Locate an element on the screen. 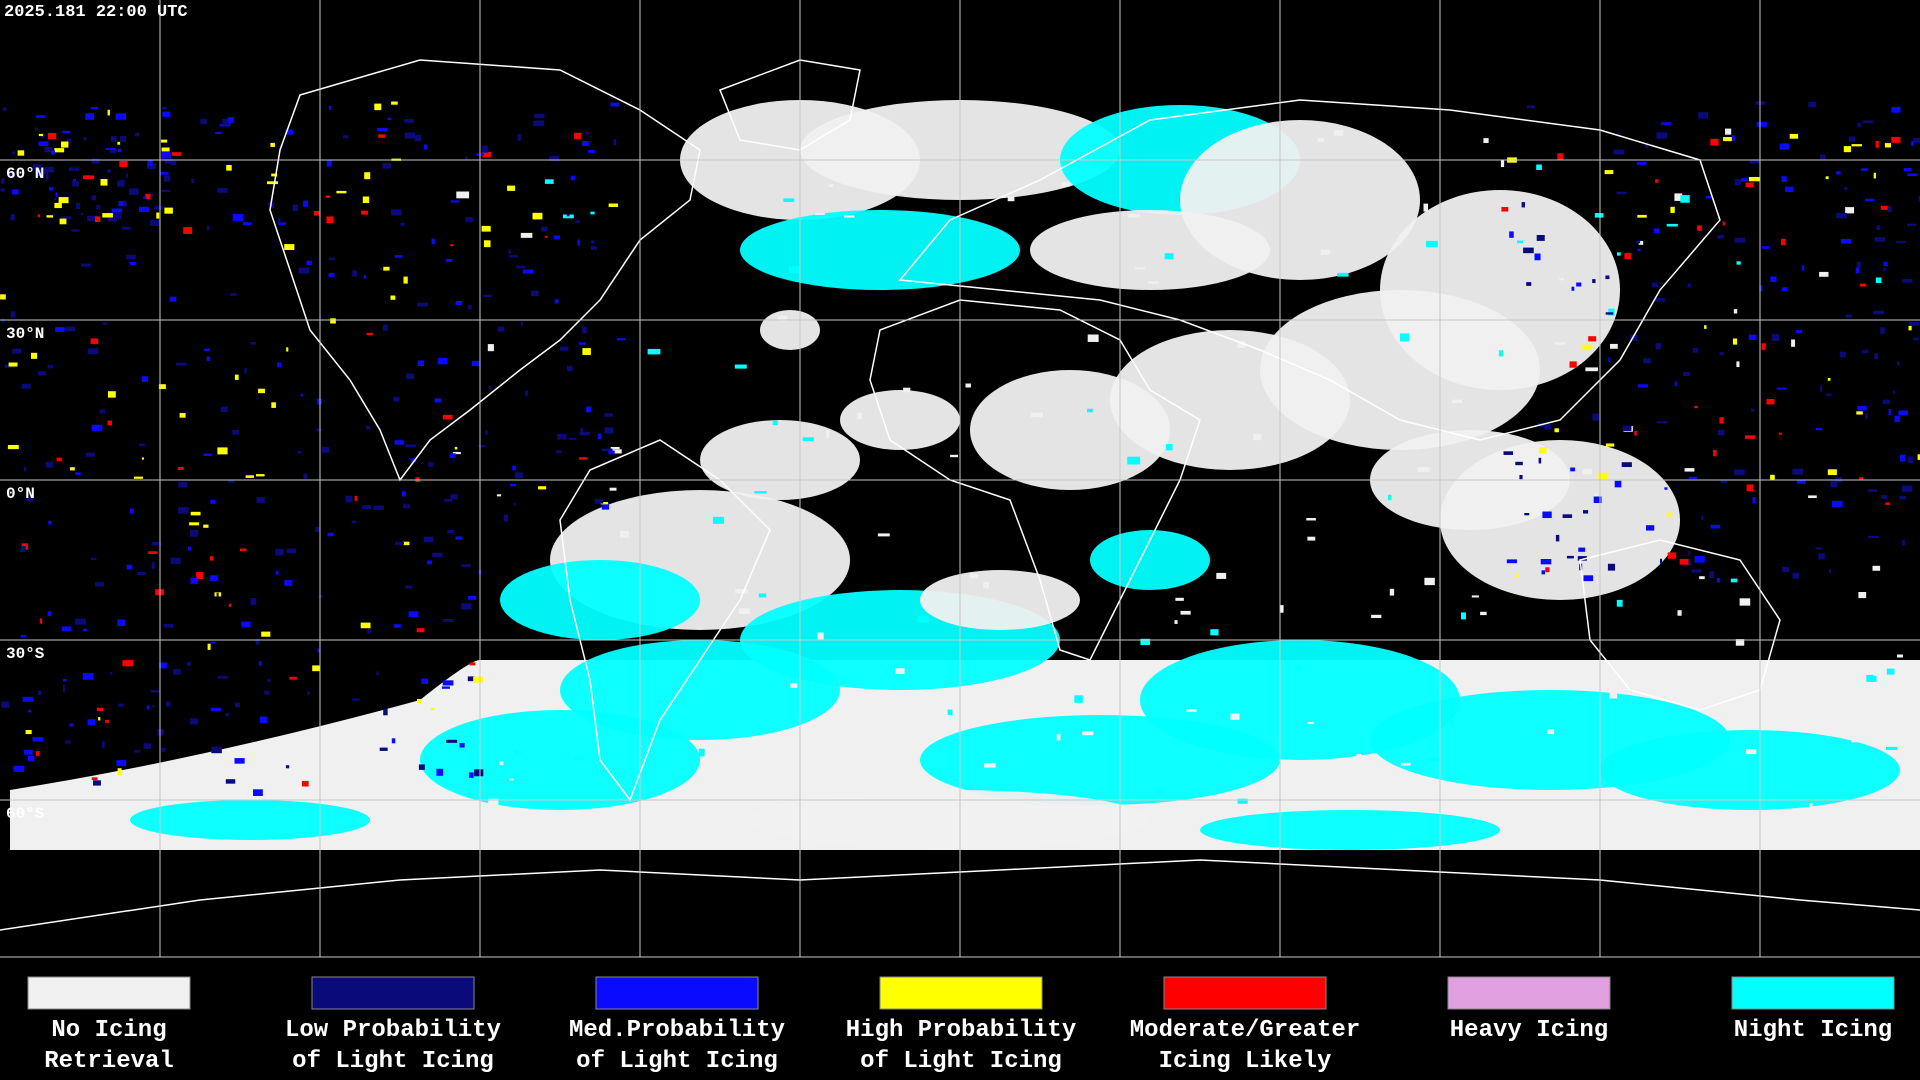 This screenshot has height=1080, width=1920. eurasia-outline is located at coordinates (1309, 270).